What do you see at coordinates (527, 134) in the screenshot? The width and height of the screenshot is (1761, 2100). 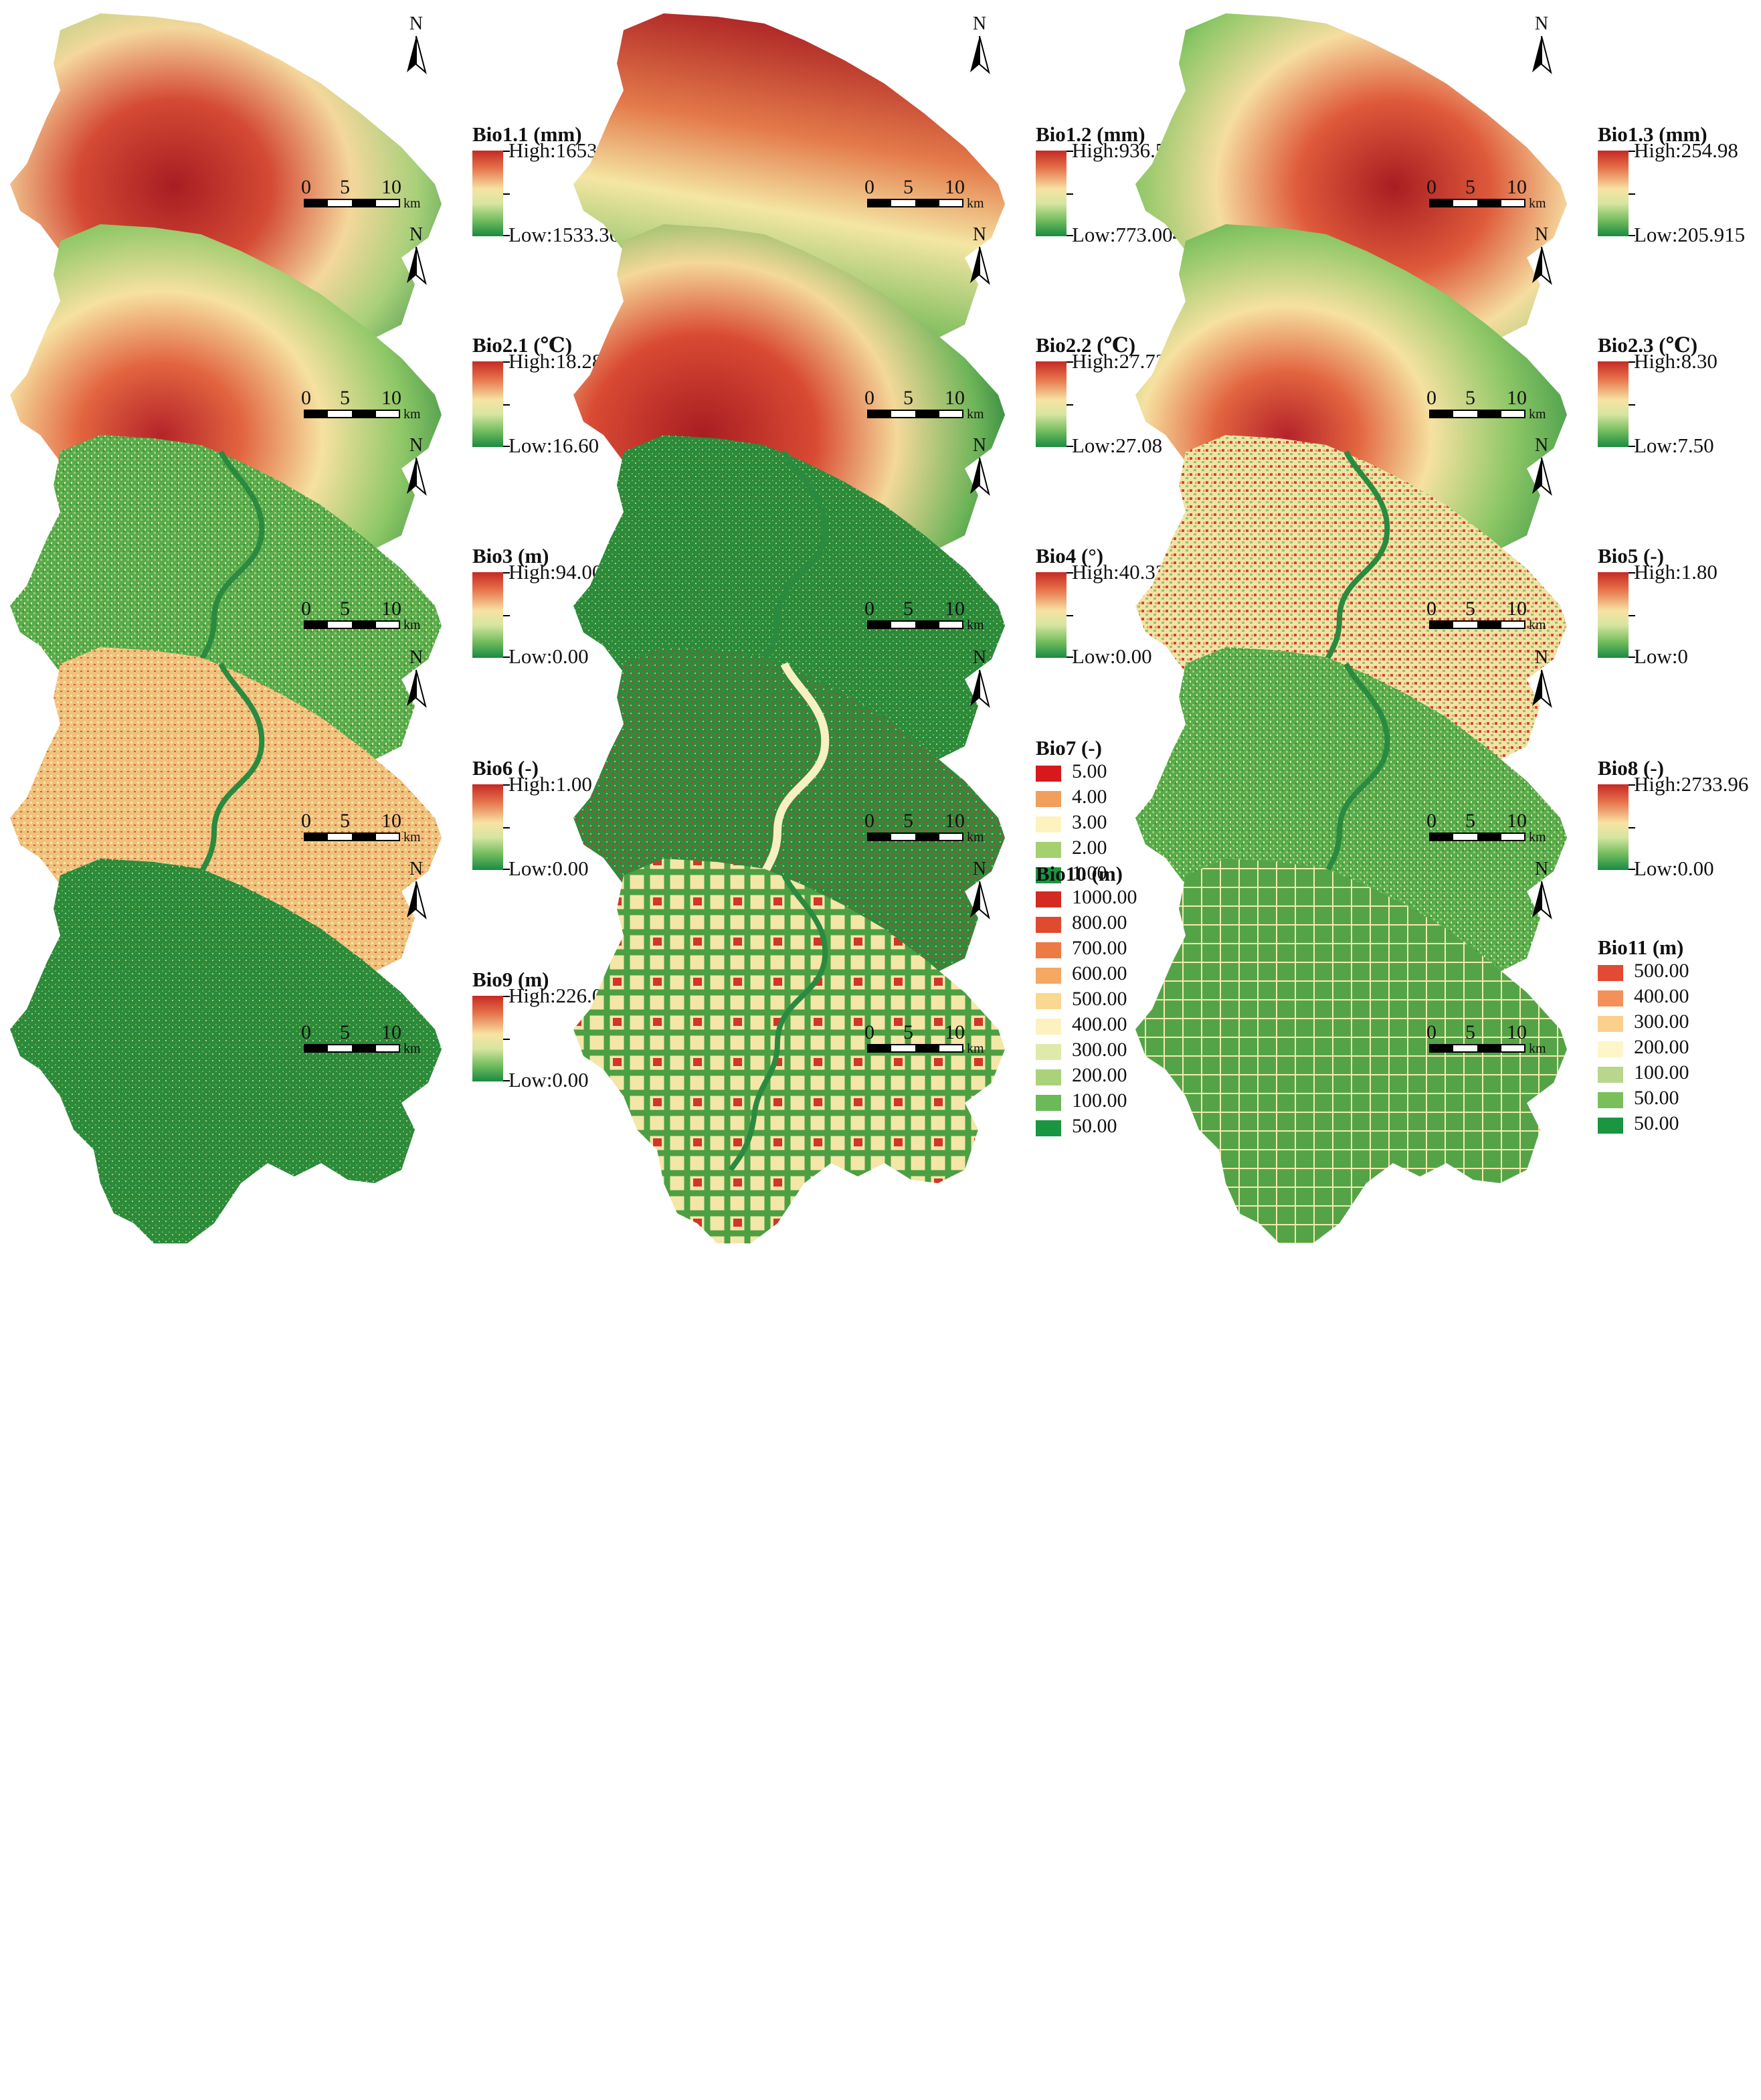 I see `legend-title: Bio1.1 (mm)` at bounding box center [527, 134].